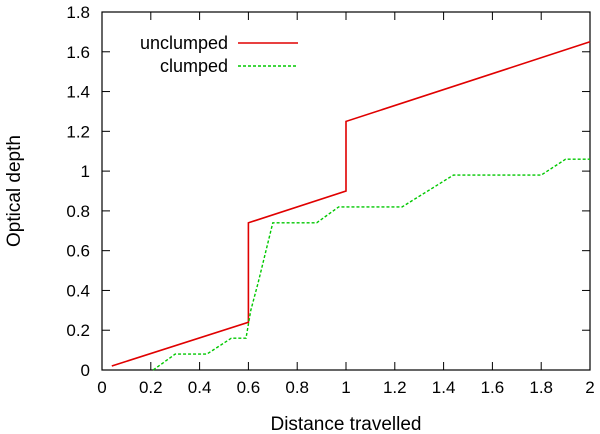  Describe the element at coordinates (85, 370) in the screenshot. I see `y-tick-label: 0` at that location.